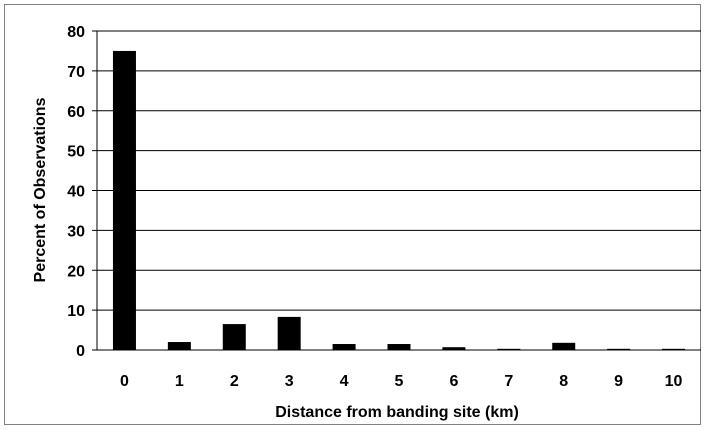  I want to click on x-tick-label: 6, so click(453, 381).